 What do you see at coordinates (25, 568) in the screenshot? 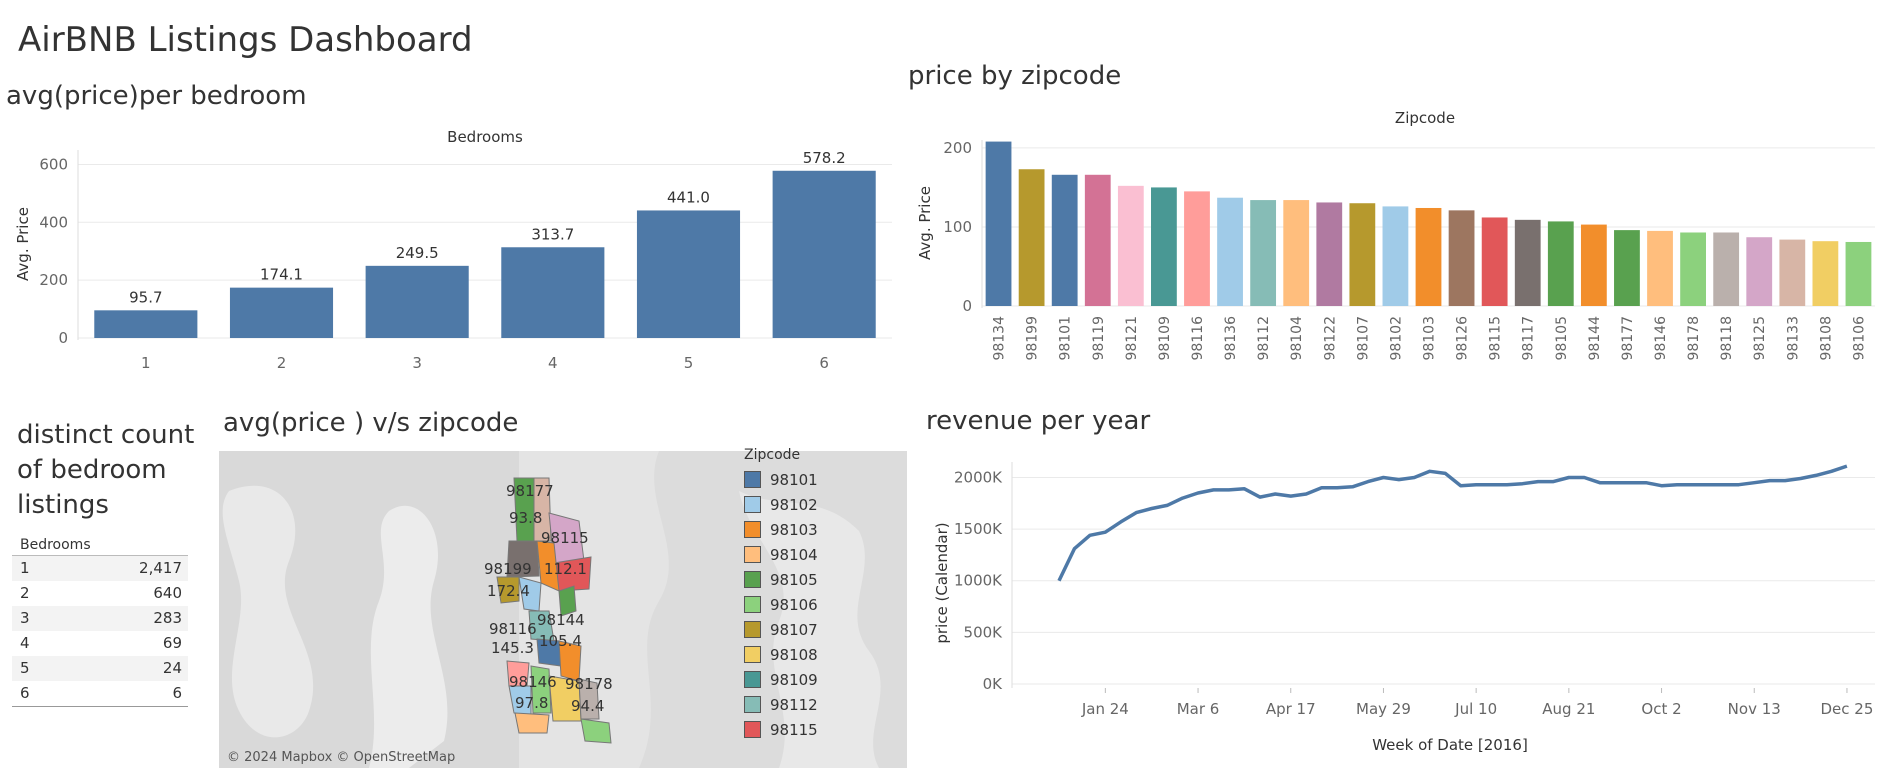
I see `bedrooms-cell: 1` at bounding box center [25, 568].